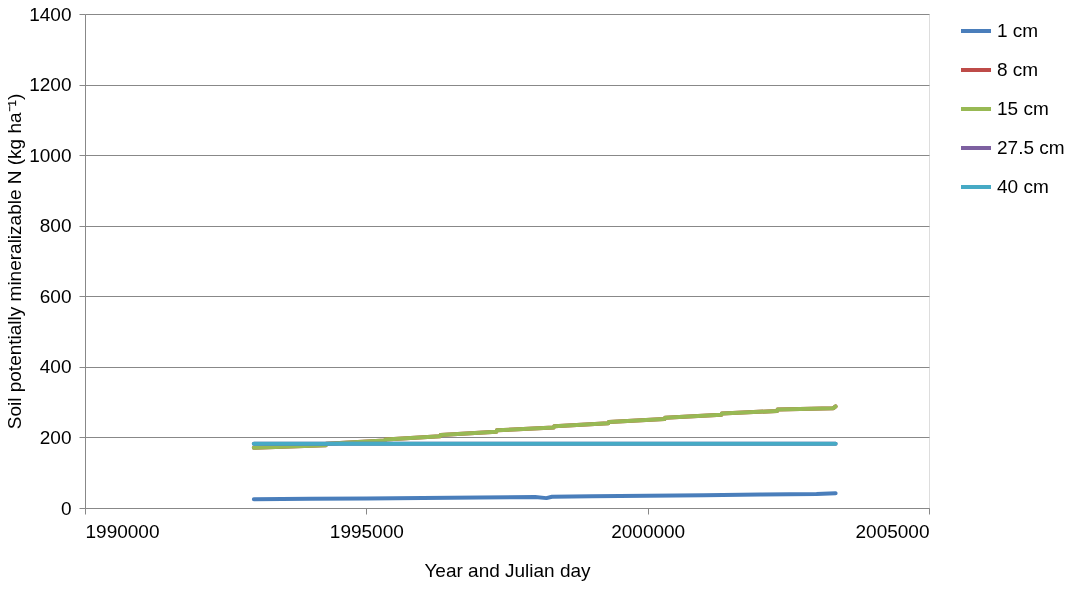  Describe the element at coordinates (55, 437) in the screenshot. I see `y-tick-label: 200` at that location.